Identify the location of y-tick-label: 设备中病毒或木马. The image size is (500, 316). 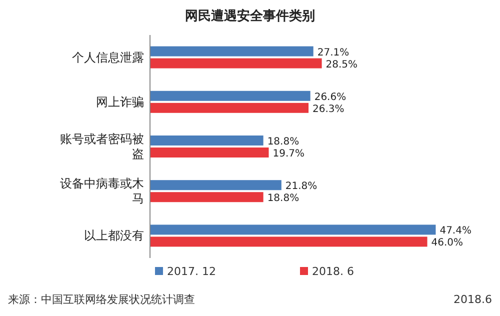
(102, 191).